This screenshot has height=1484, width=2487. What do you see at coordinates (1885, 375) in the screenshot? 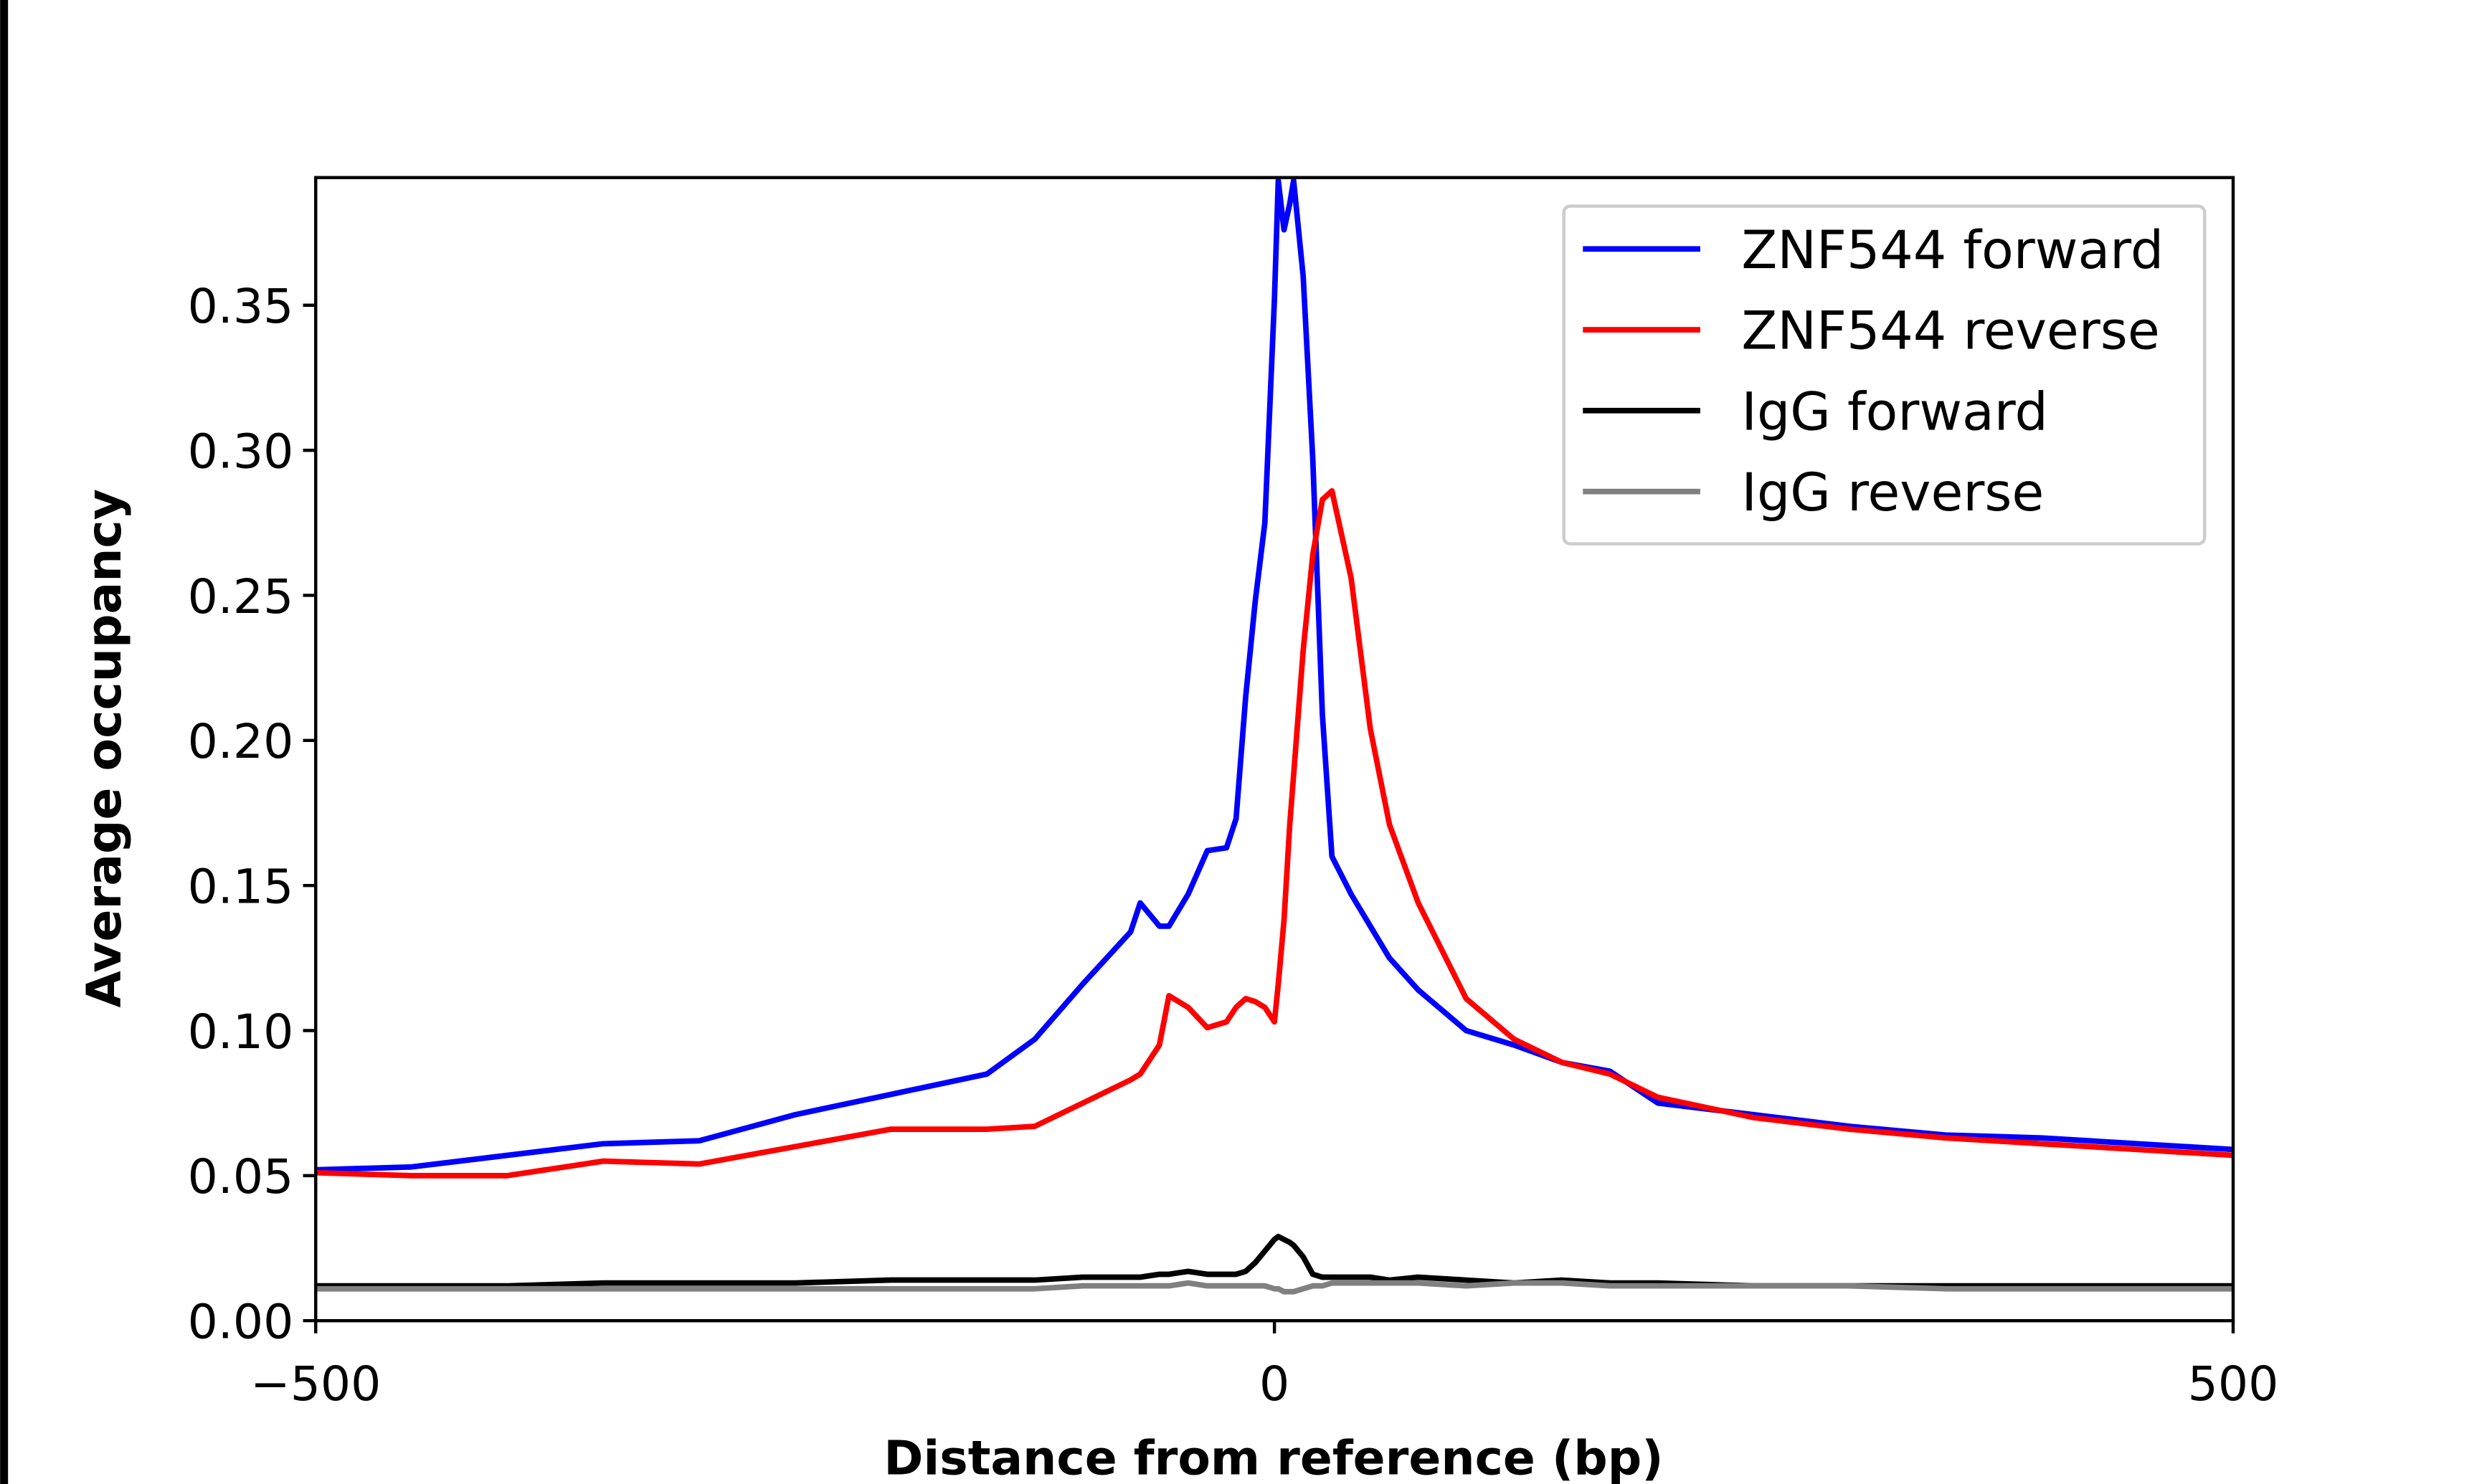
I see `legend-box` at bounding box center [1885, 375].